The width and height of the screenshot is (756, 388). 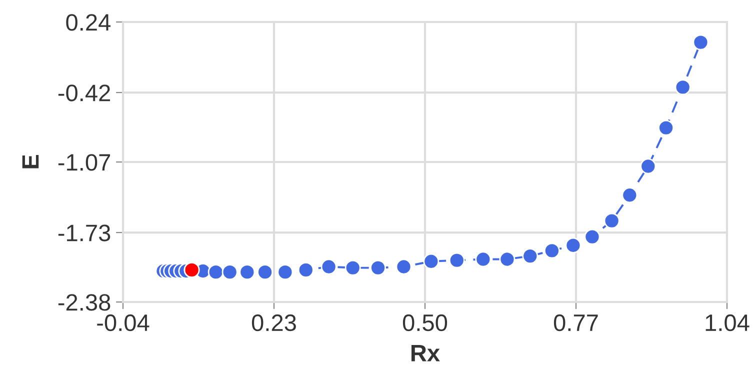 What do you see at coordinates (30, 161) in the screenshot?
I see `y-axis-title: E` at bounding box center [30, 161].